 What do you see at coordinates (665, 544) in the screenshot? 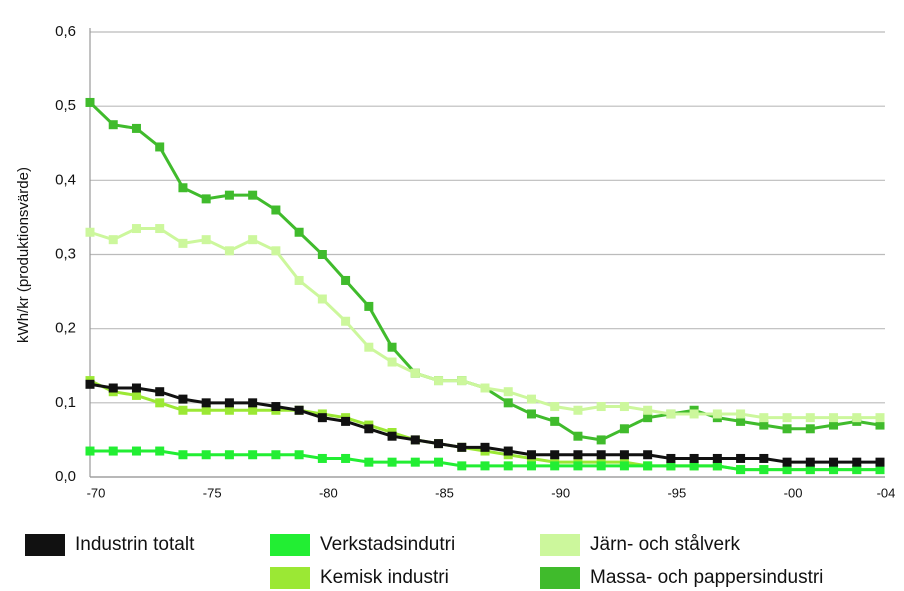
I see `legend-label: Järn- och stålverk` at bounding box center [665, 544].